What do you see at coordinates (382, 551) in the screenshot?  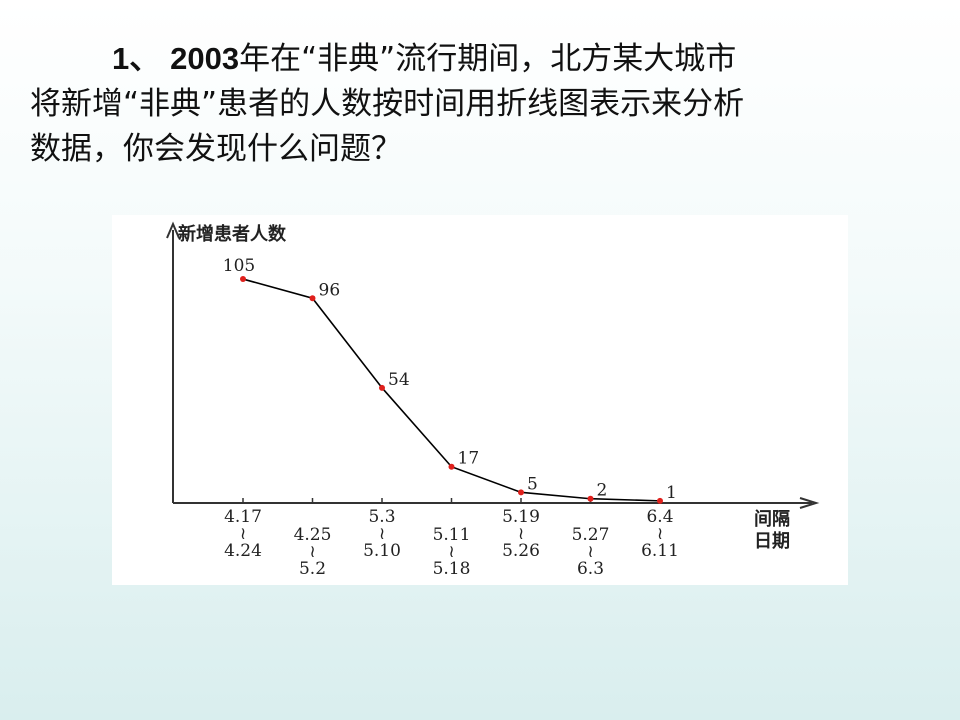 I see `x-tick-label: 5.10` at bounding box center [382, 551].